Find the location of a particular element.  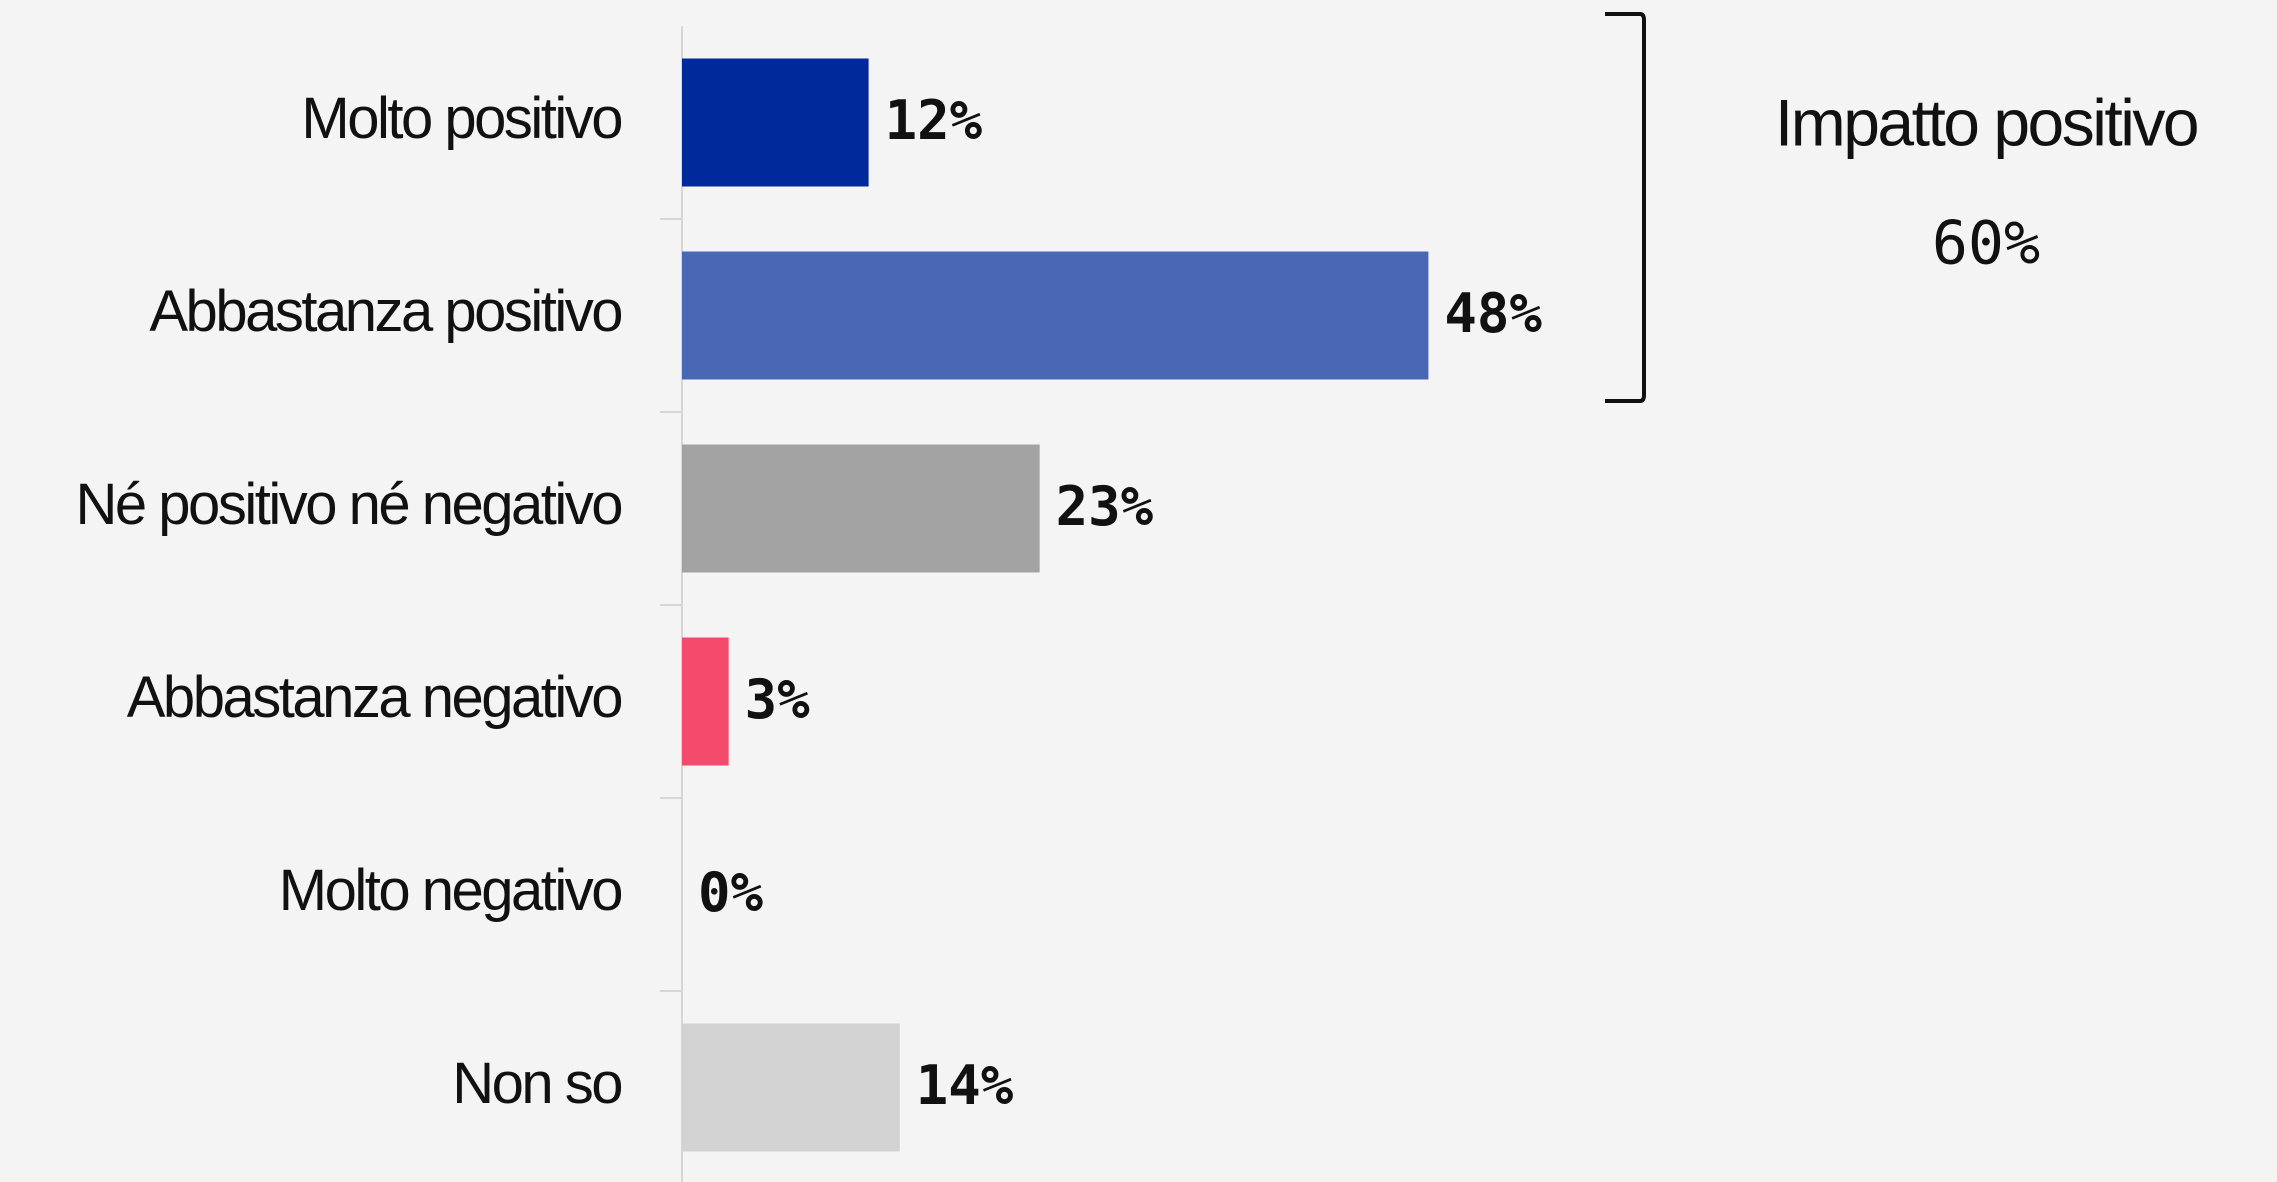

value-label: 12% is located at coordinates (934, 120).